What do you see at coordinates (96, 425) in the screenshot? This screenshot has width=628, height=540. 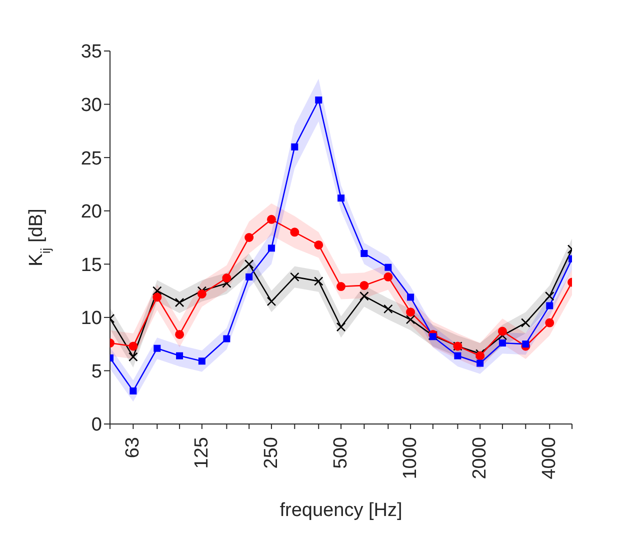 I see `y-tick-label: 0` at bounding box center [96, 425].